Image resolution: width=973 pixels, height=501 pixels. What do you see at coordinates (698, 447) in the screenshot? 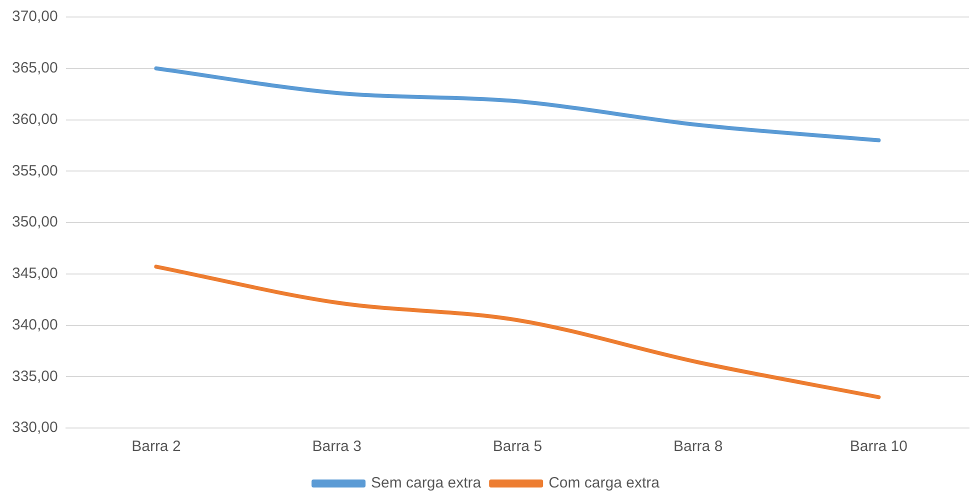
I see `x-tick-label: Barra 8` at bounding box center [698, 447].